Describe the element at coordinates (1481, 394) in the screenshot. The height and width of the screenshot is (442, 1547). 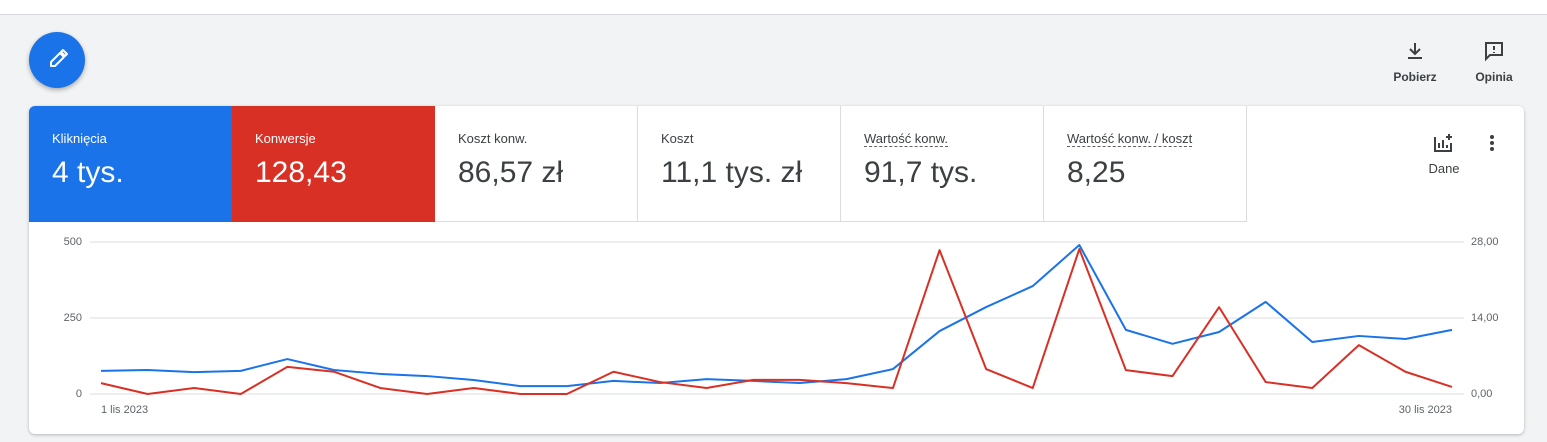
I see `y2-tick-label: 0,00` at that location.